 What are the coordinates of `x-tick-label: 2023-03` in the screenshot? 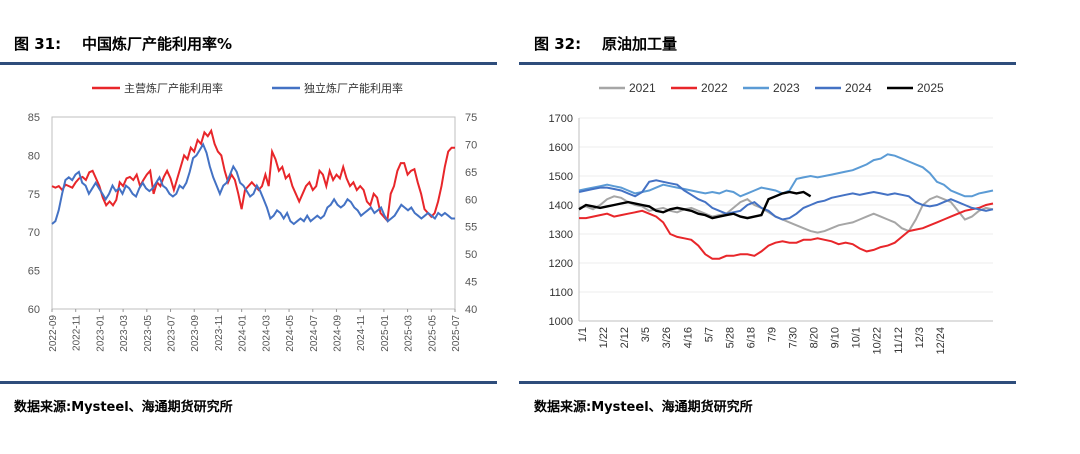 It's located at (124, 333).